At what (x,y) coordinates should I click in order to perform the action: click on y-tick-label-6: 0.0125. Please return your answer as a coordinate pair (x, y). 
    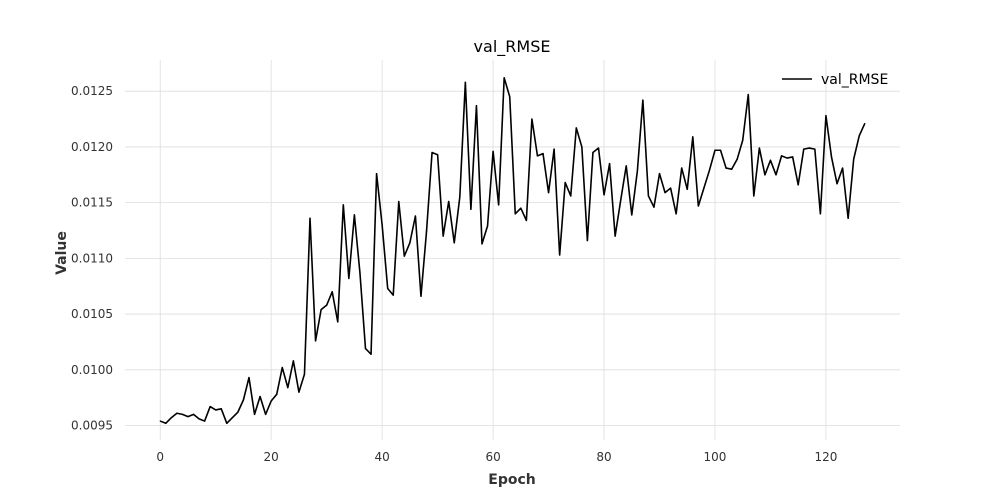
    Looking at the image, I should click on (92, 91).